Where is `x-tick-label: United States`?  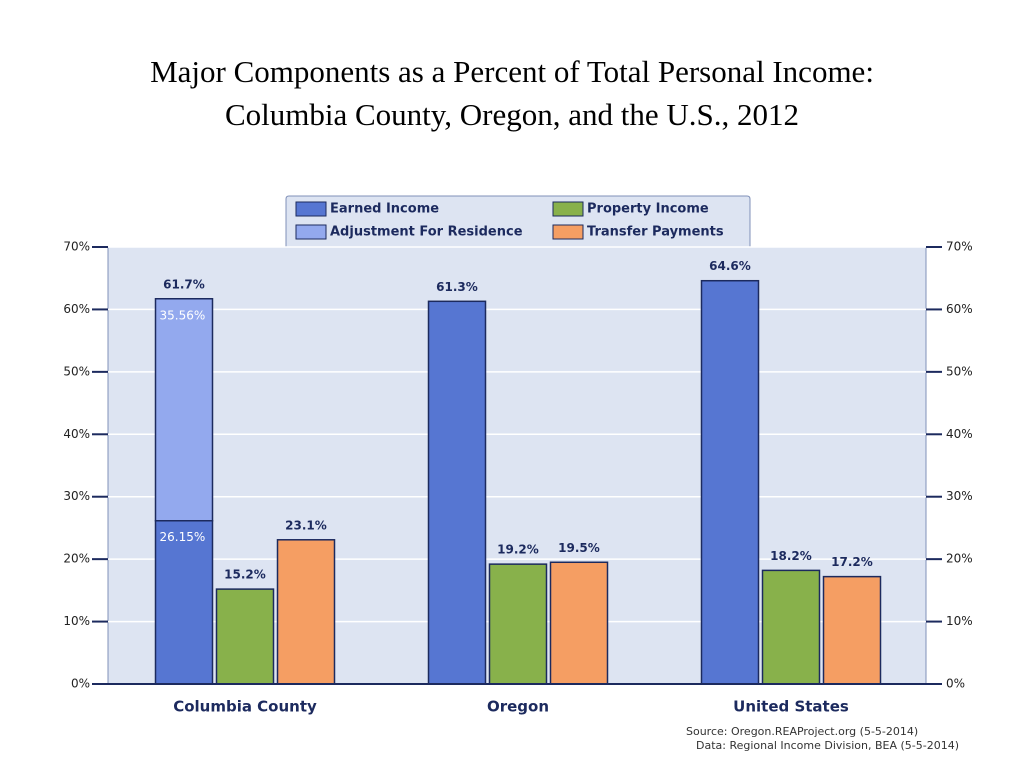
x-tick-label: United States is located at coordinates (791, 707).